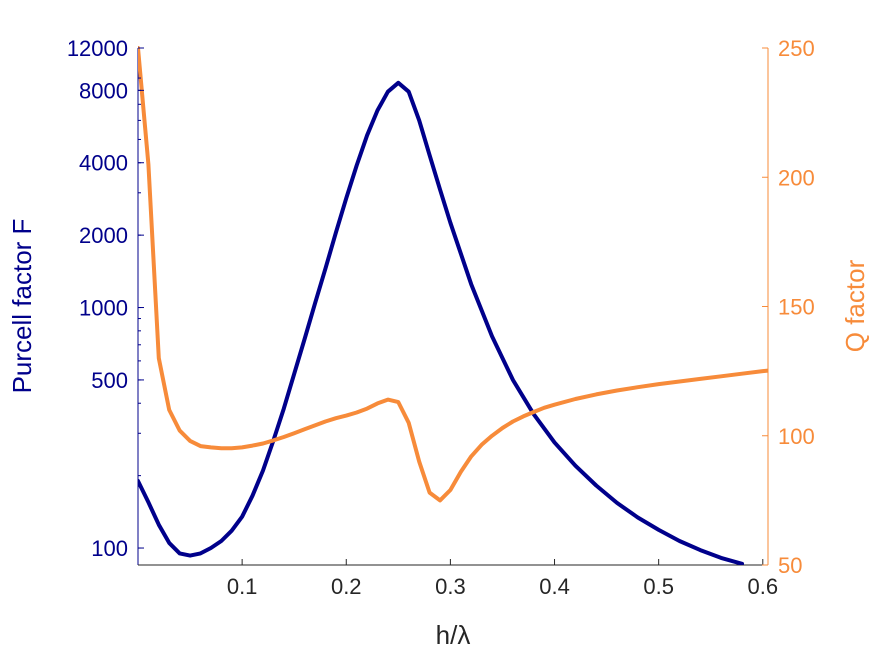  I want to click on x-tick-label: 0.3, so click(450, 586).